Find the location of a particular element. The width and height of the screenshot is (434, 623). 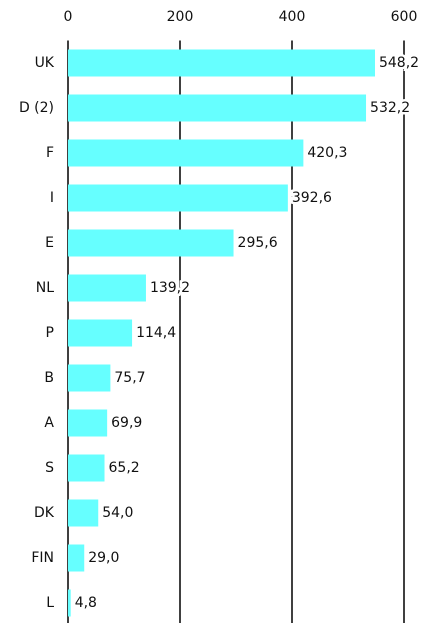

value-label: 532,2 is located at coordinates (390, 108).